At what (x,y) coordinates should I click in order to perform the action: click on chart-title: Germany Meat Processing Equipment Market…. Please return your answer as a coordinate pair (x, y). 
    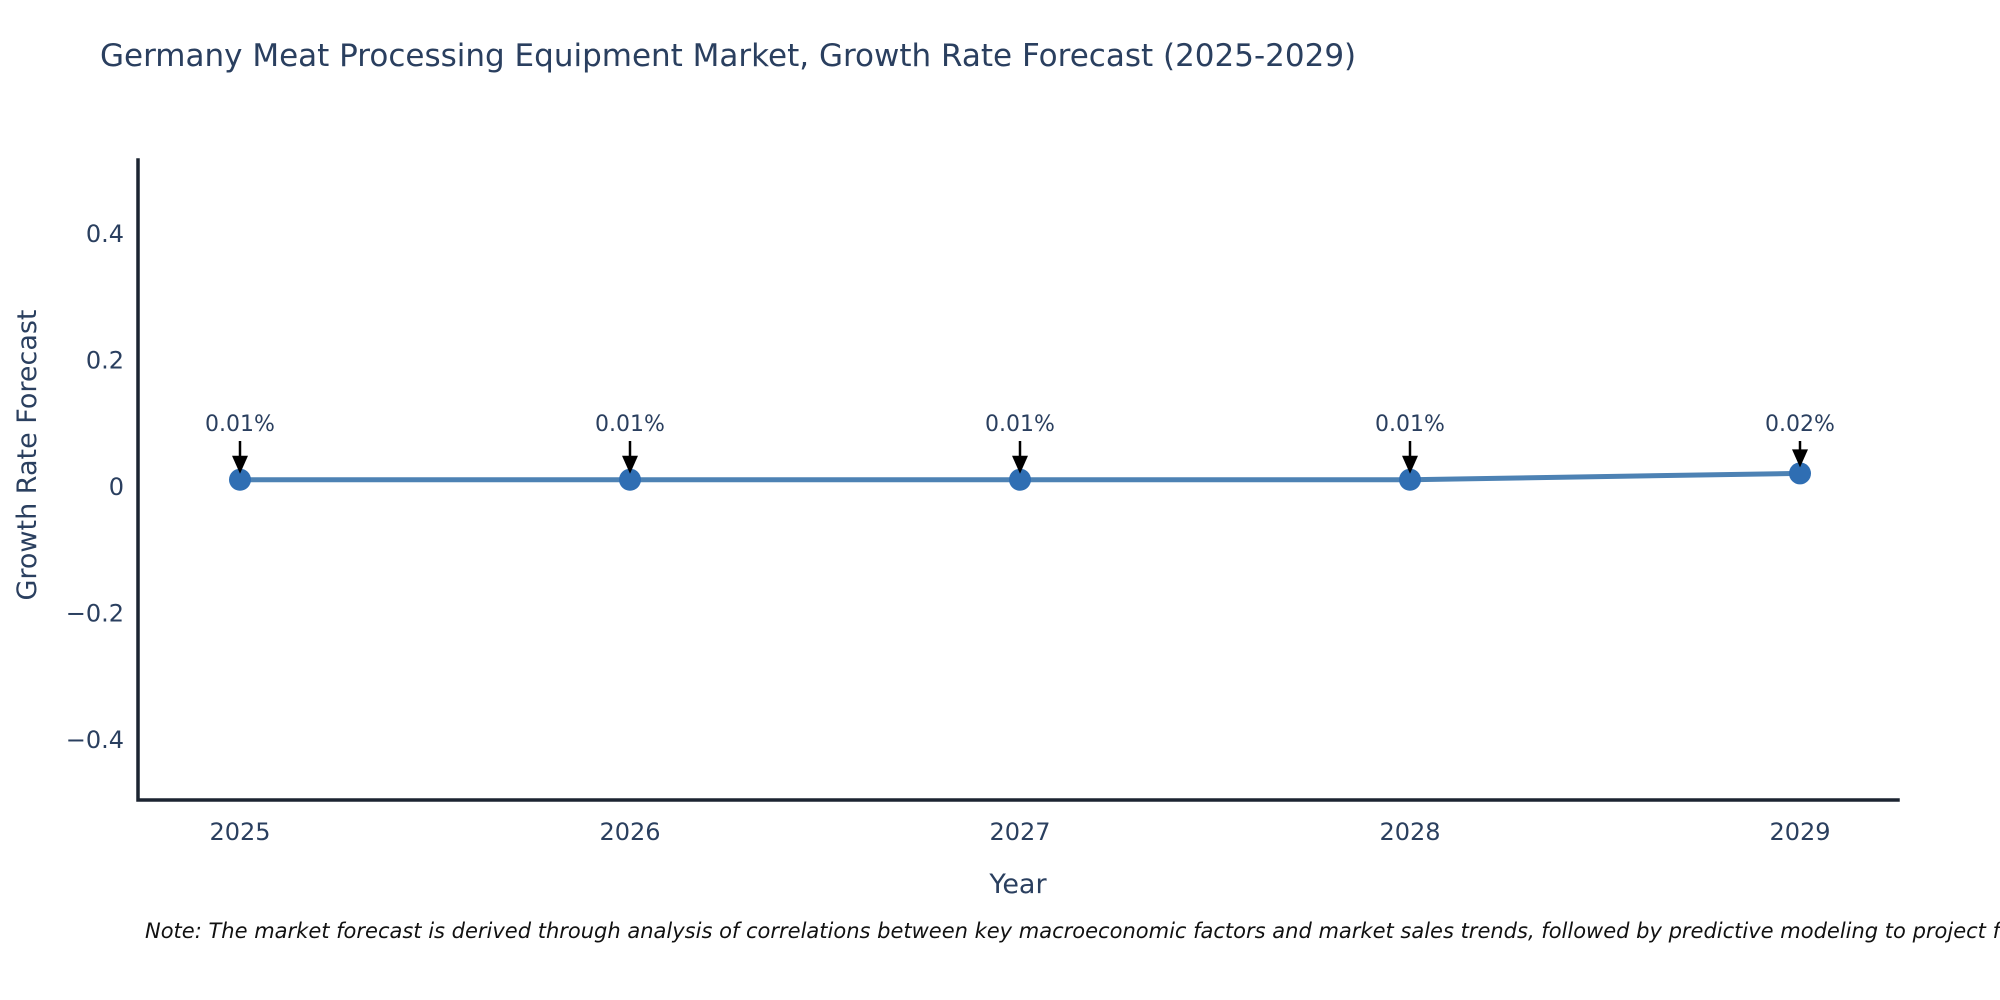
    Looking at the image, I should click on (728, 56).